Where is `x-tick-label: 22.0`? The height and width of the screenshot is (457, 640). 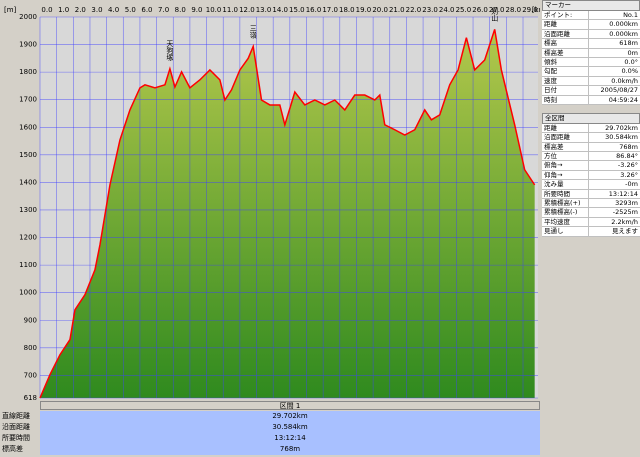
x-tick-label: 22.0 is located at coordinates (414, 10).